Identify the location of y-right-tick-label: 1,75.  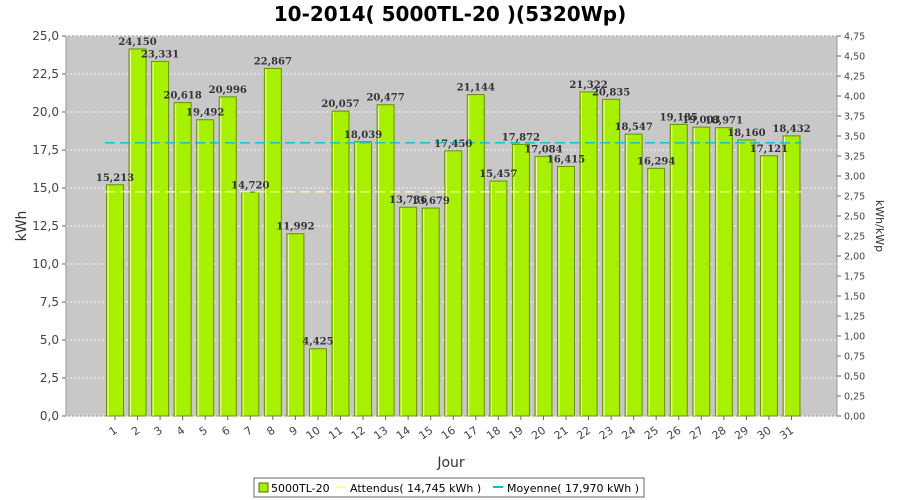
(854, 277).